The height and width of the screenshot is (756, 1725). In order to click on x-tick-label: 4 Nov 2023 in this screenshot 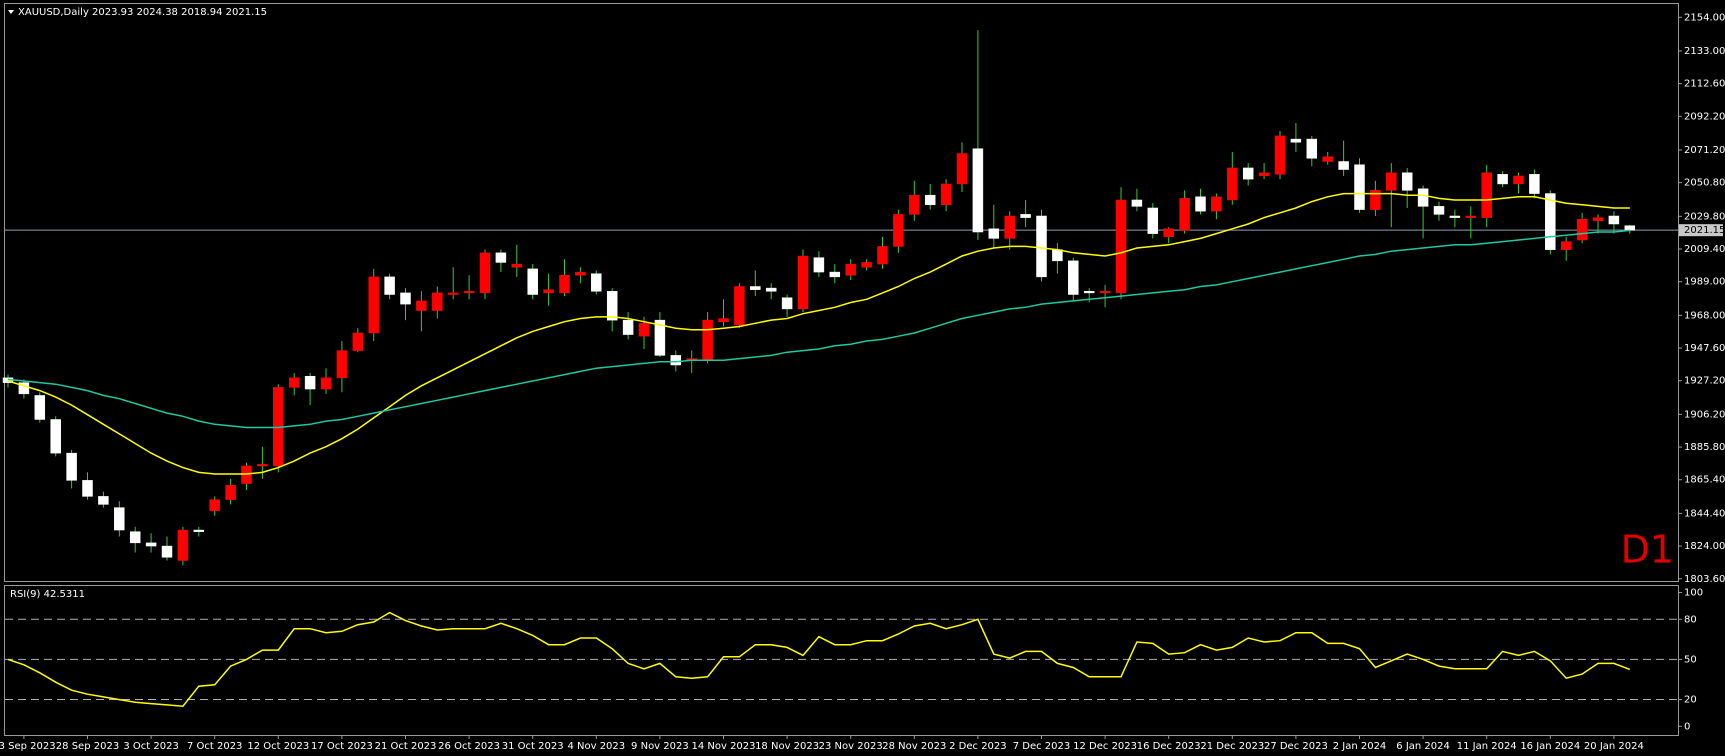, I will do `click(596, 746)`.